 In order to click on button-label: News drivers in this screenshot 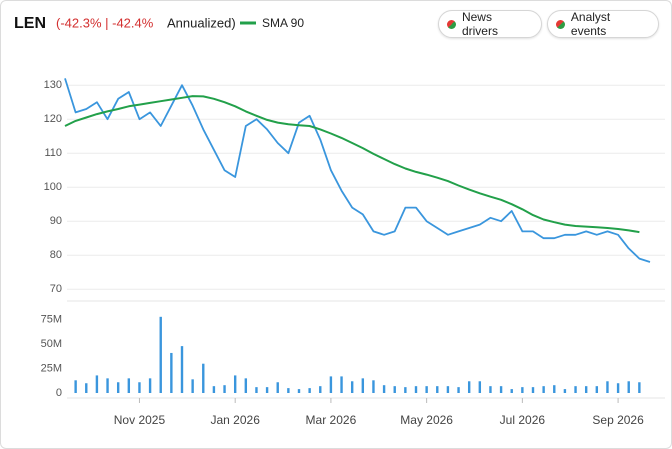, I will do `click(479, 24)`.